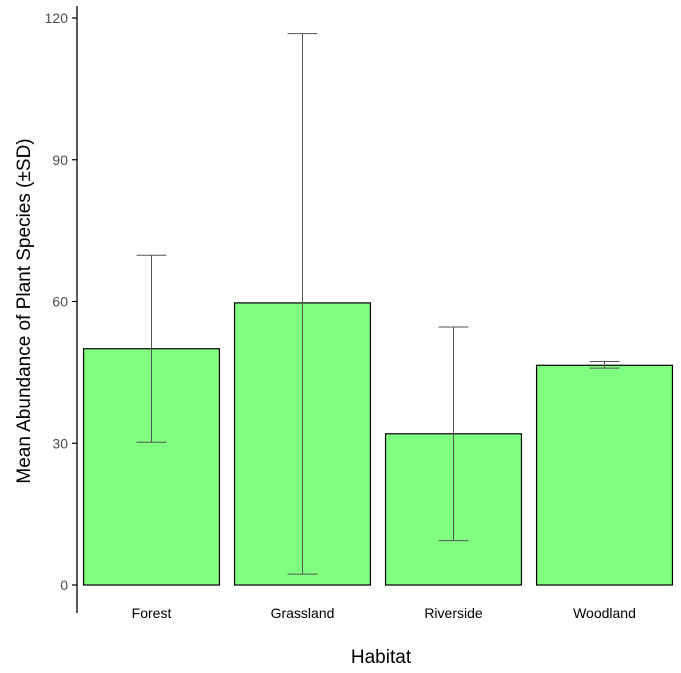  I want to click on x-axis: Forest Grassland Riverside Woodland, so click(384, 613).